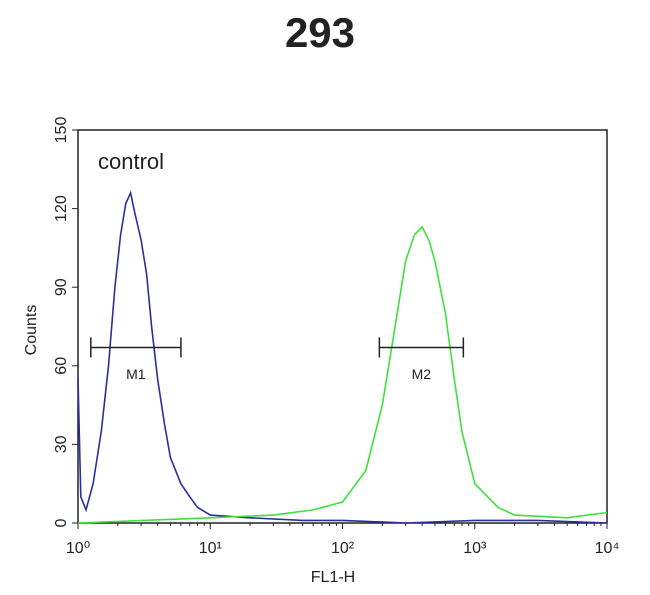 This screenshot has height=595, width=650. I want to click on y-tick-label: 60, so click(61, 366).